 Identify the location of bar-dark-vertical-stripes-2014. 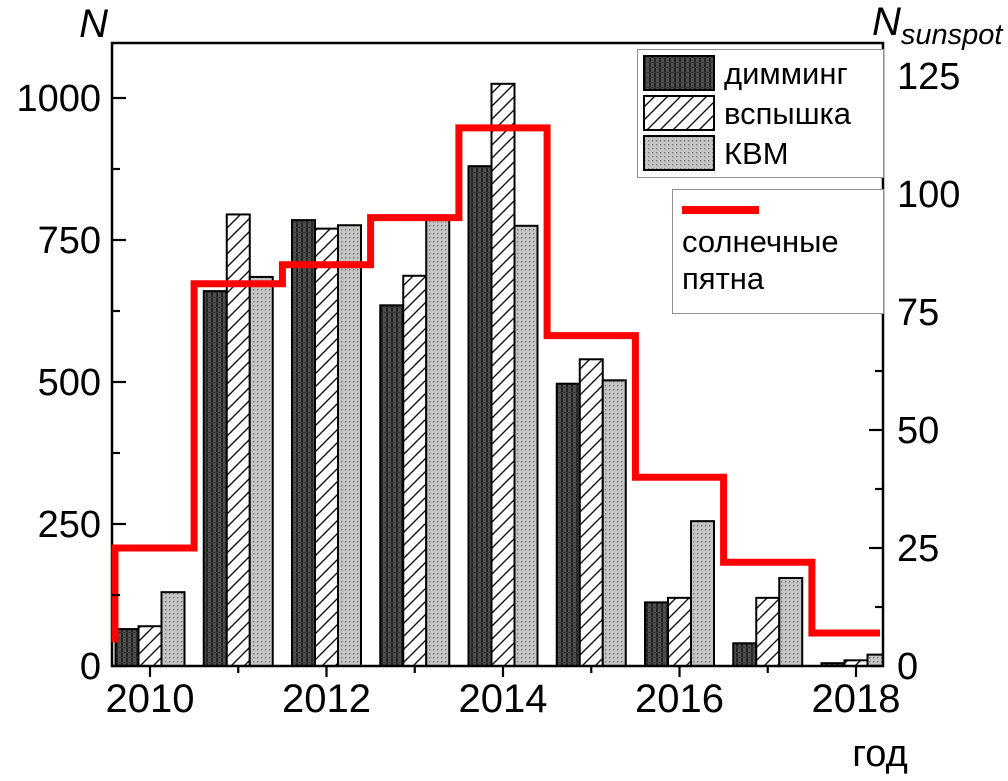
(480, 415).